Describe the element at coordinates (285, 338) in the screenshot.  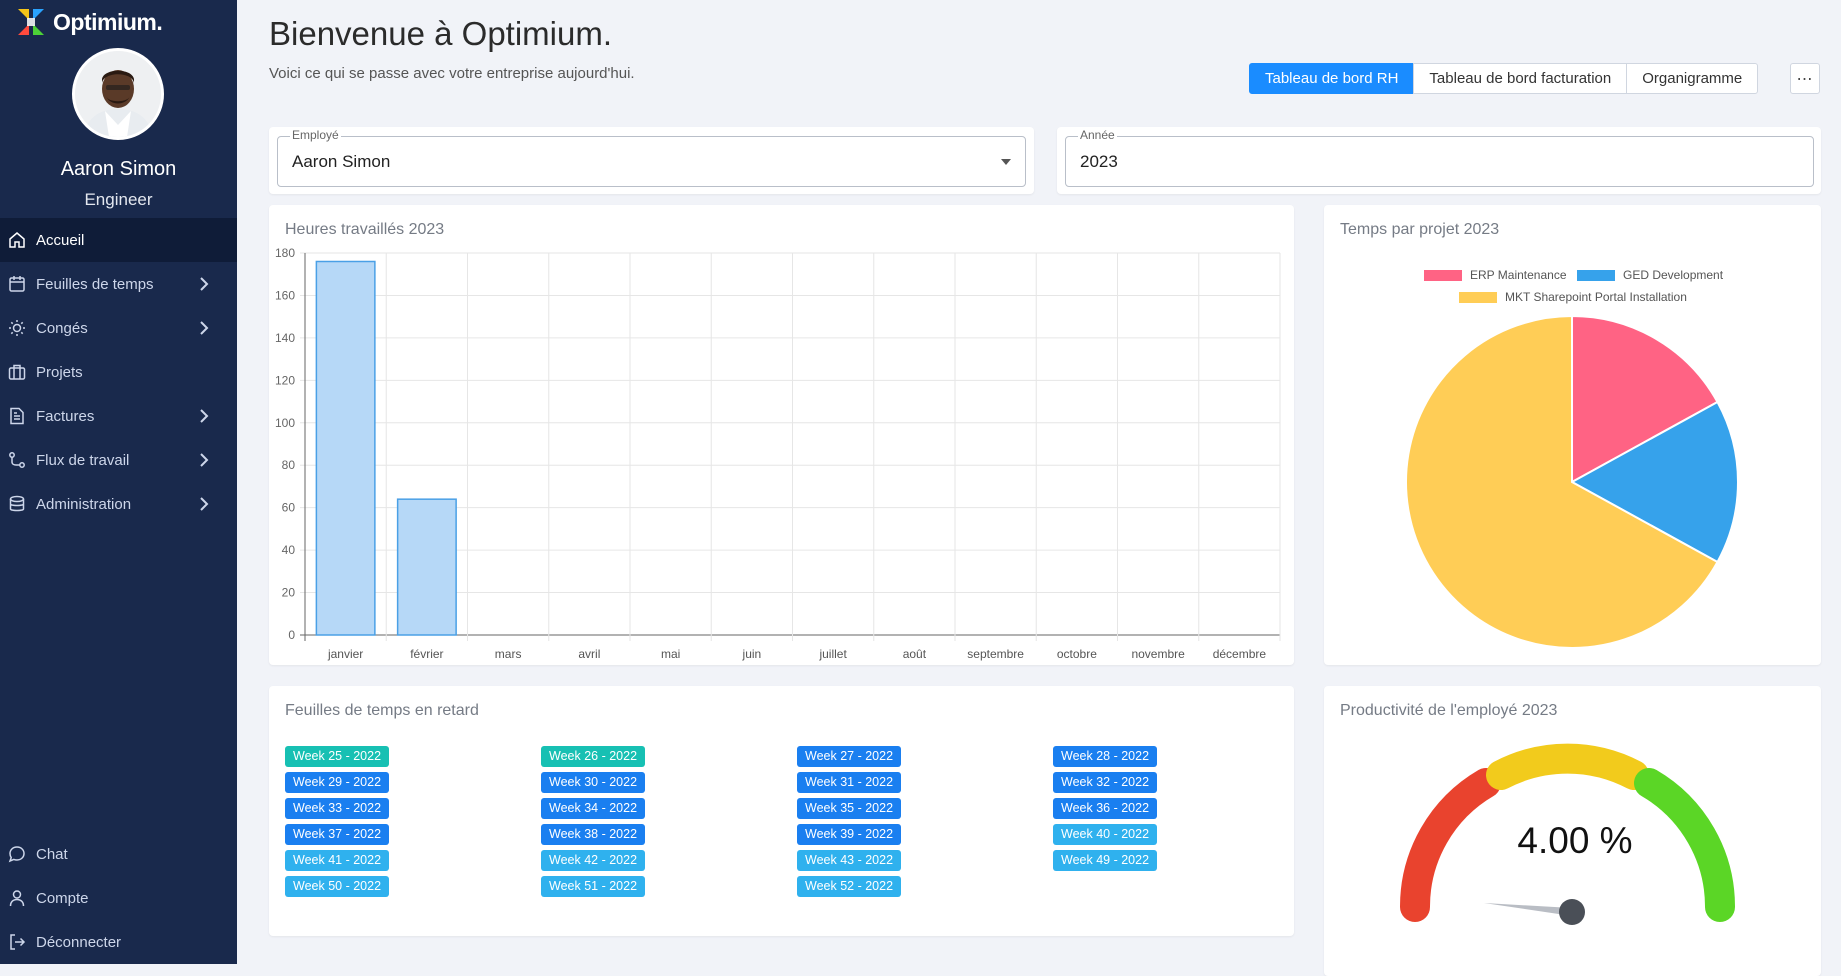
I see `y-tick-label: 140` at that location.